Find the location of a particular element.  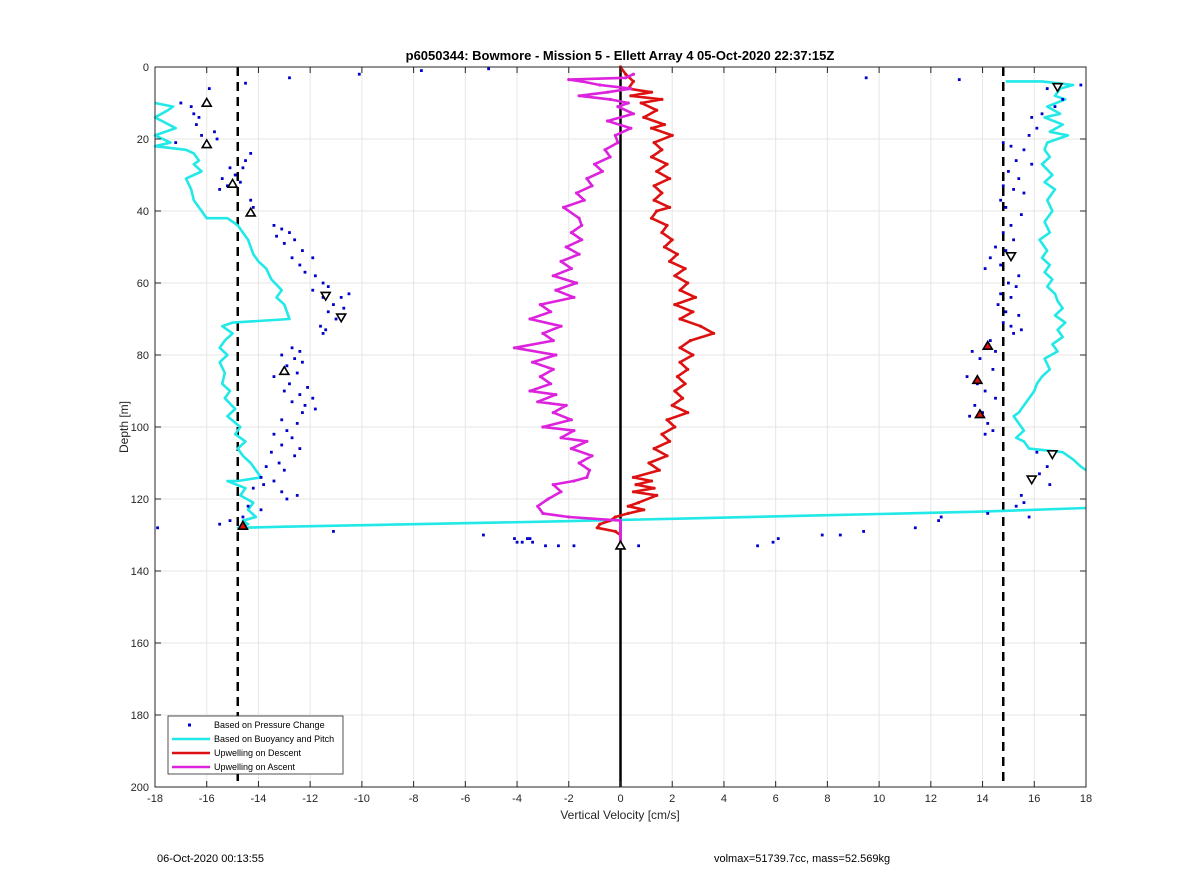

x-tick-label: 10 is located at coordinates (879, 799).